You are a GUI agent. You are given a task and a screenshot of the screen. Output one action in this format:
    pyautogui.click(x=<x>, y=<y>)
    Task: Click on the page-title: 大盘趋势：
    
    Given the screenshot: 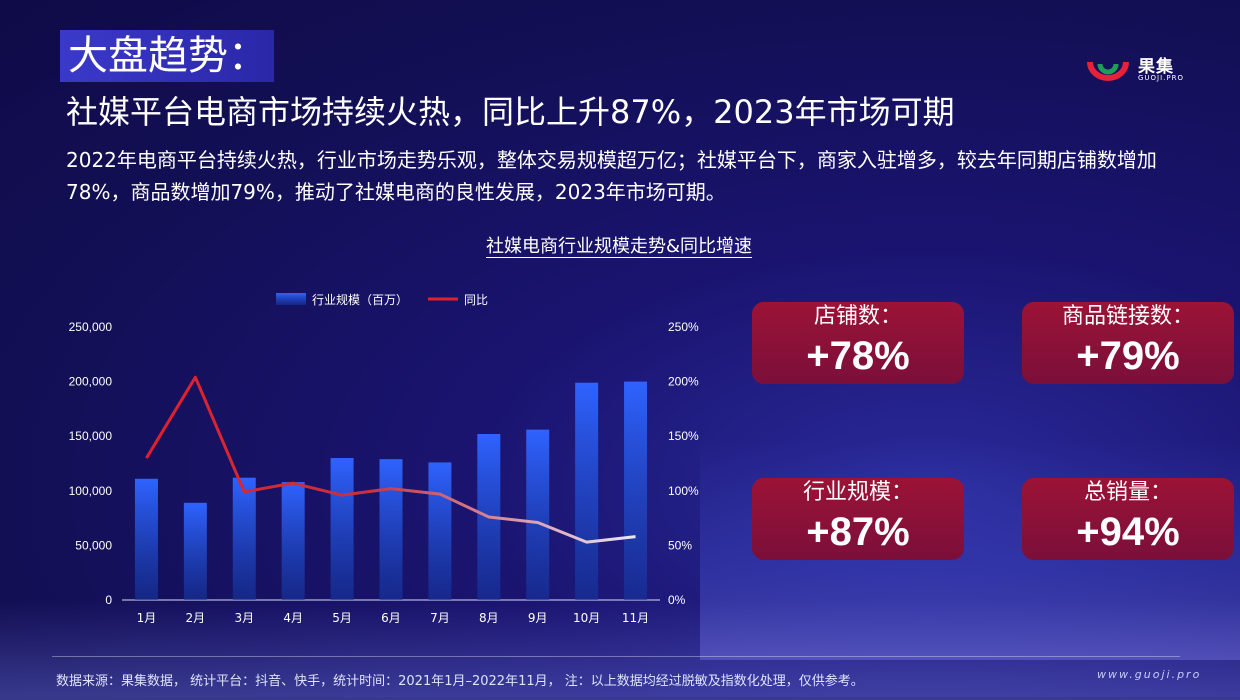 What is the action you would take?
    pyautogui.click(x=167, y=56)
    